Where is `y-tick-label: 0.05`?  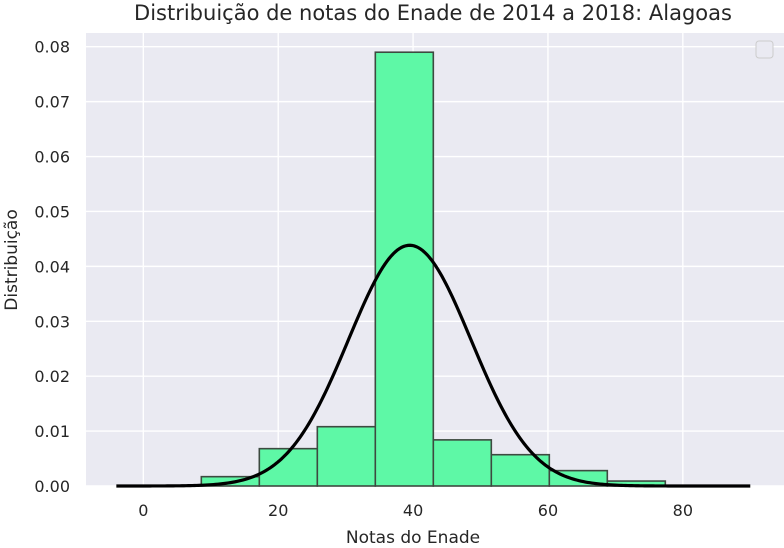
y-tick-label: 0.05 is located at coordinates (52, 211).